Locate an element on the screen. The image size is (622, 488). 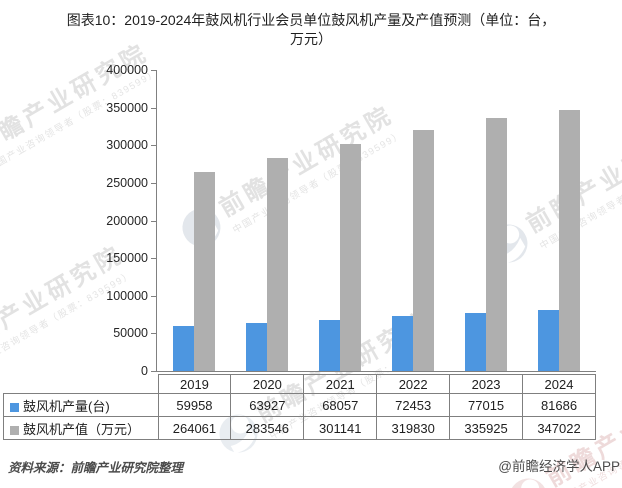
chart-title-line1: 图表10：2019-2024年鼓风机行业会员单位鼓风机产量及产值预测（单位：台， is located at coordinates (311, 20).